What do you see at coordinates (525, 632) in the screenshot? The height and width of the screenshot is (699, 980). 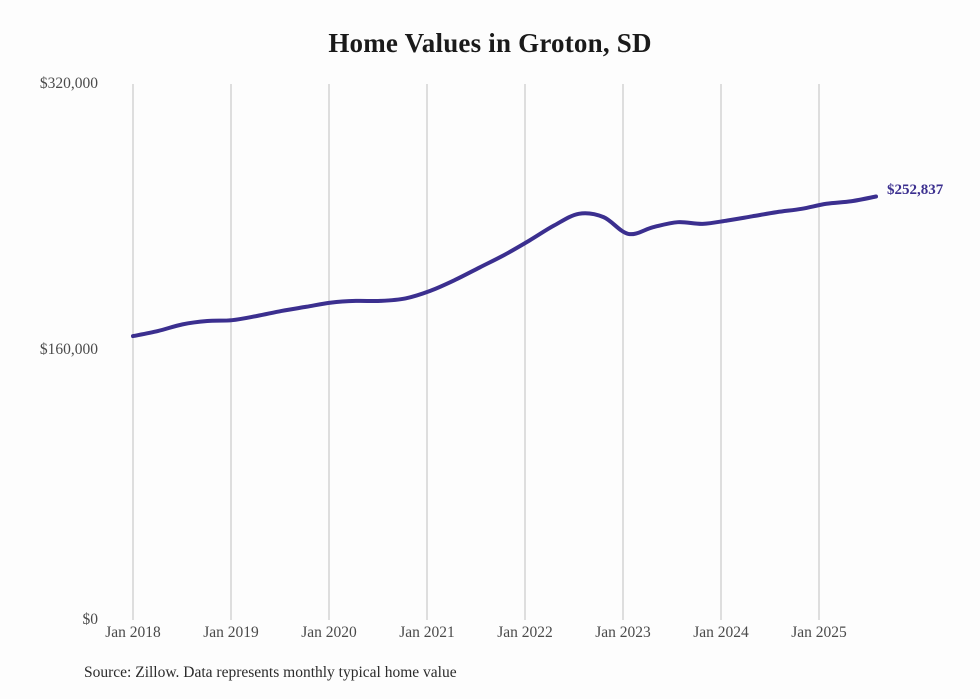 I see `x-axis-tick-jan-2022: Jan 2022` at bounding box center [525, 632].